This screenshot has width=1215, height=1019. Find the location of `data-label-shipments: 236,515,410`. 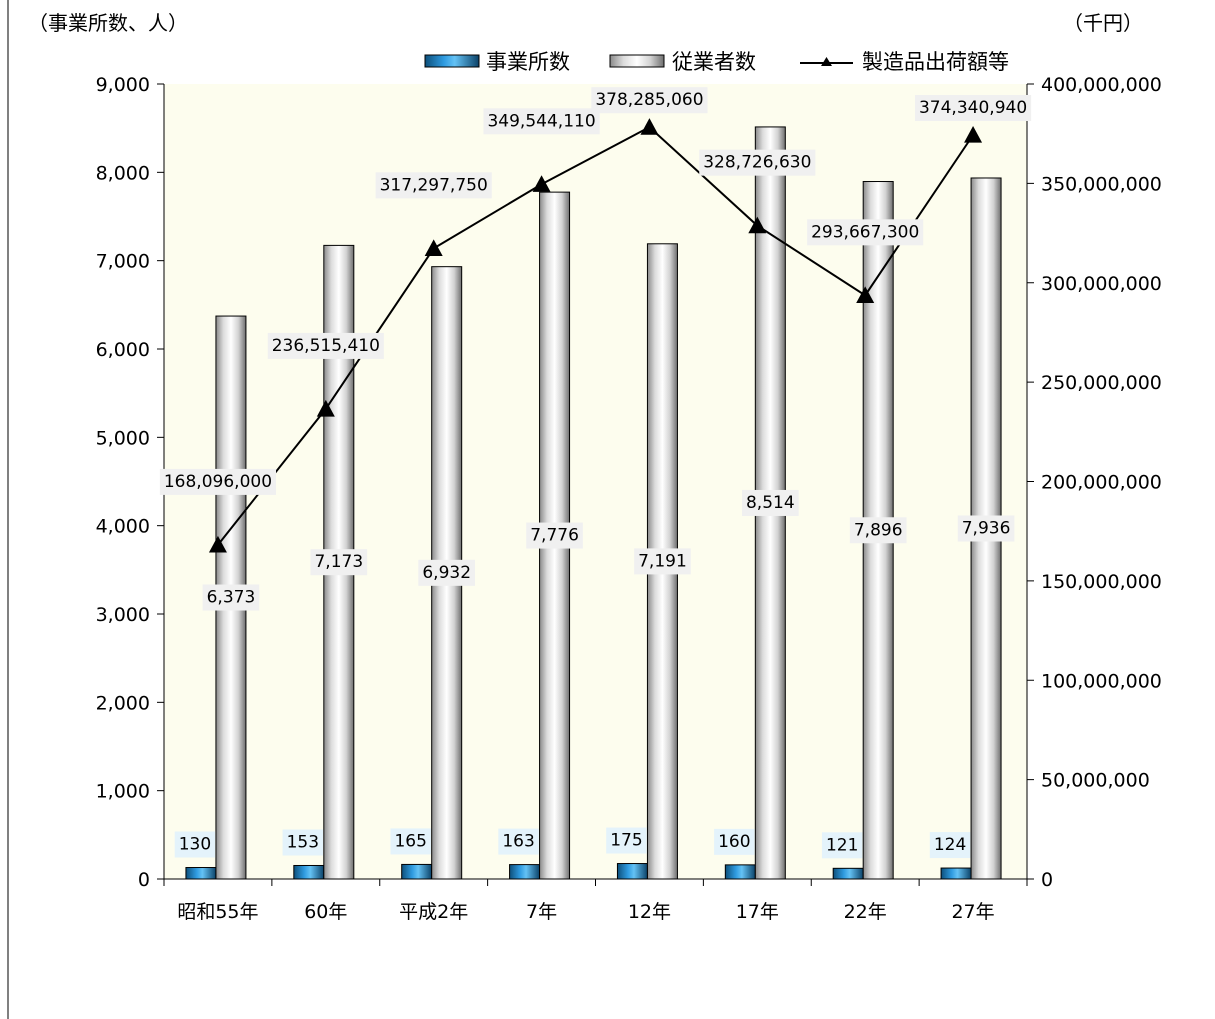

data-label-shipments: 236,515,410 is located at coordinates (325, 345).